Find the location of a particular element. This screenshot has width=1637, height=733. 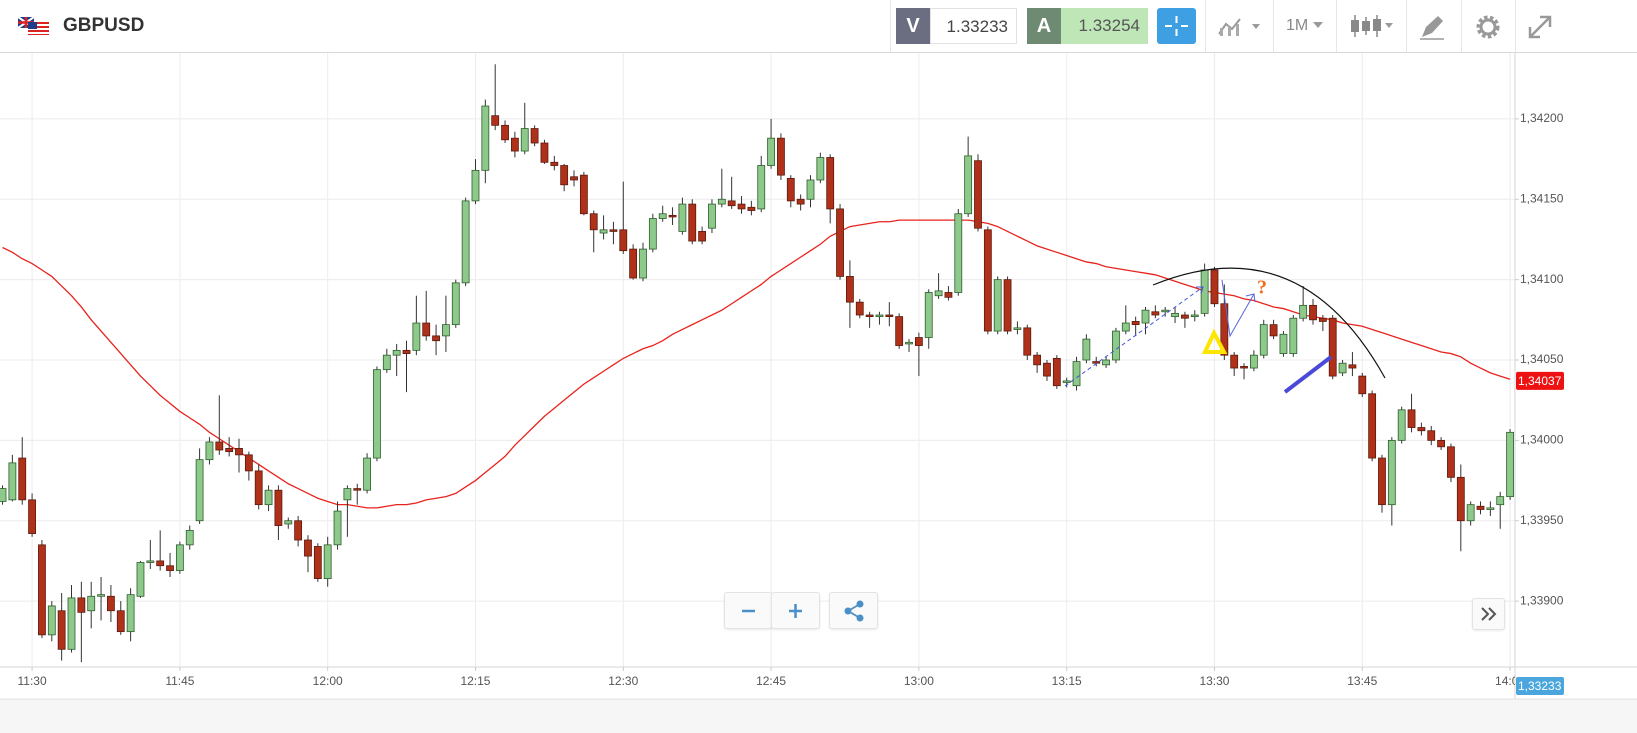

y-tick-label: 1,34150 is located at coordinates (1542, 198).